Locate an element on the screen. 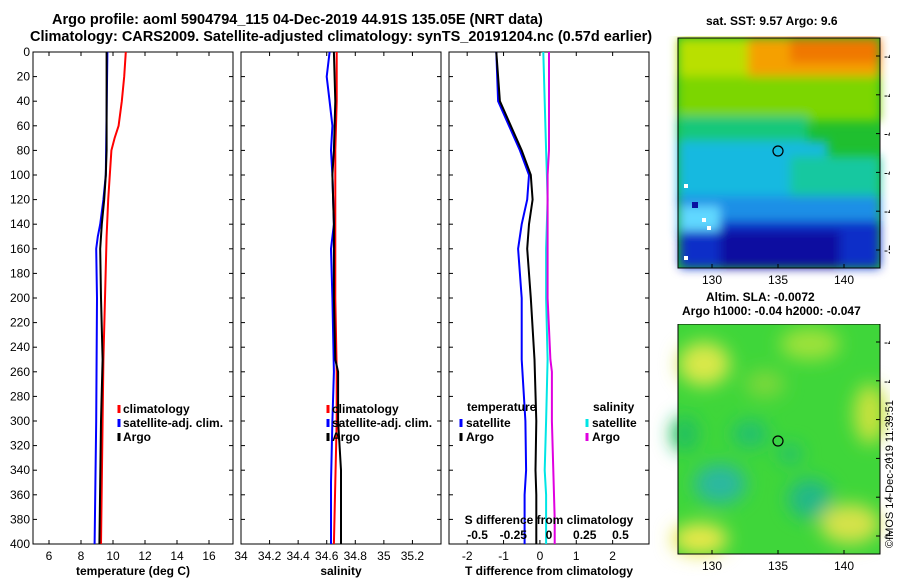  series-line-satellite-adj-clim- is located at coordinates (330, 297).